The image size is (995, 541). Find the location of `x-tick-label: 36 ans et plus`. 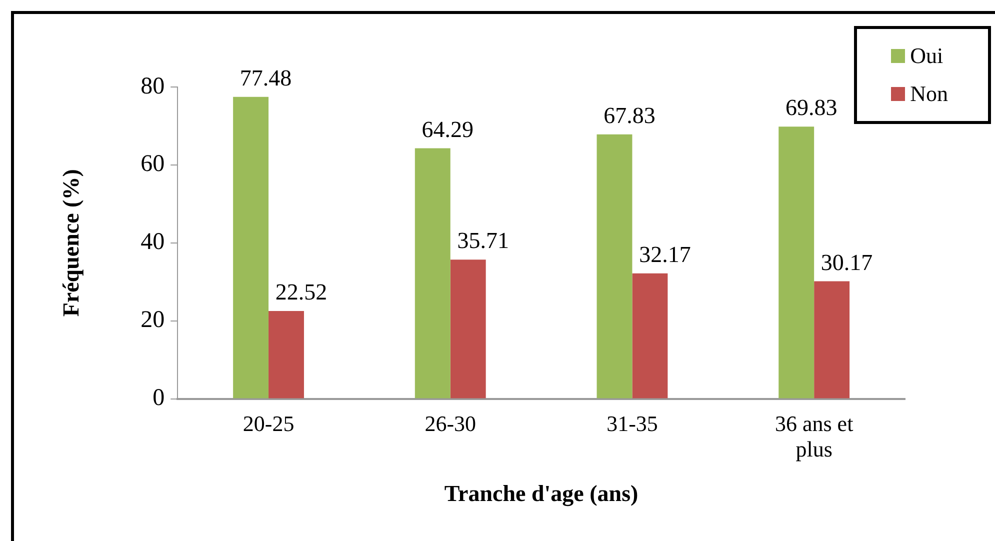

x-tick-label: 36 ans et plus is located at coordinates (814, 436).